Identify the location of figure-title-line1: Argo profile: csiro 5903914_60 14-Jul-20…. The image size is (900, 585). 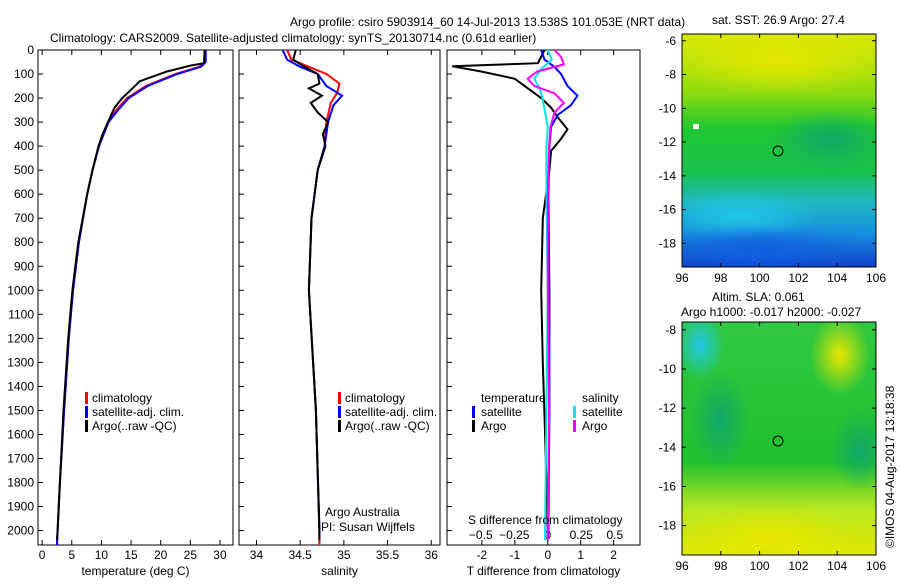
(487, 22).